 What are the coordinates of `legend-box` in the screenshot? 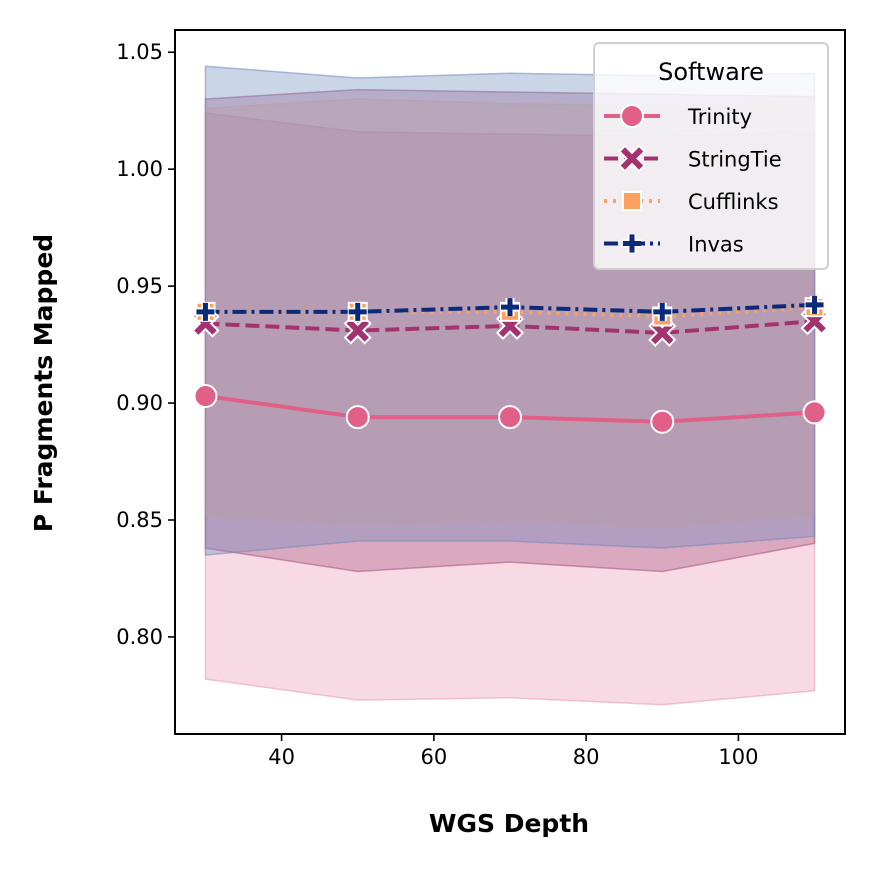 It's located at (711, 156).